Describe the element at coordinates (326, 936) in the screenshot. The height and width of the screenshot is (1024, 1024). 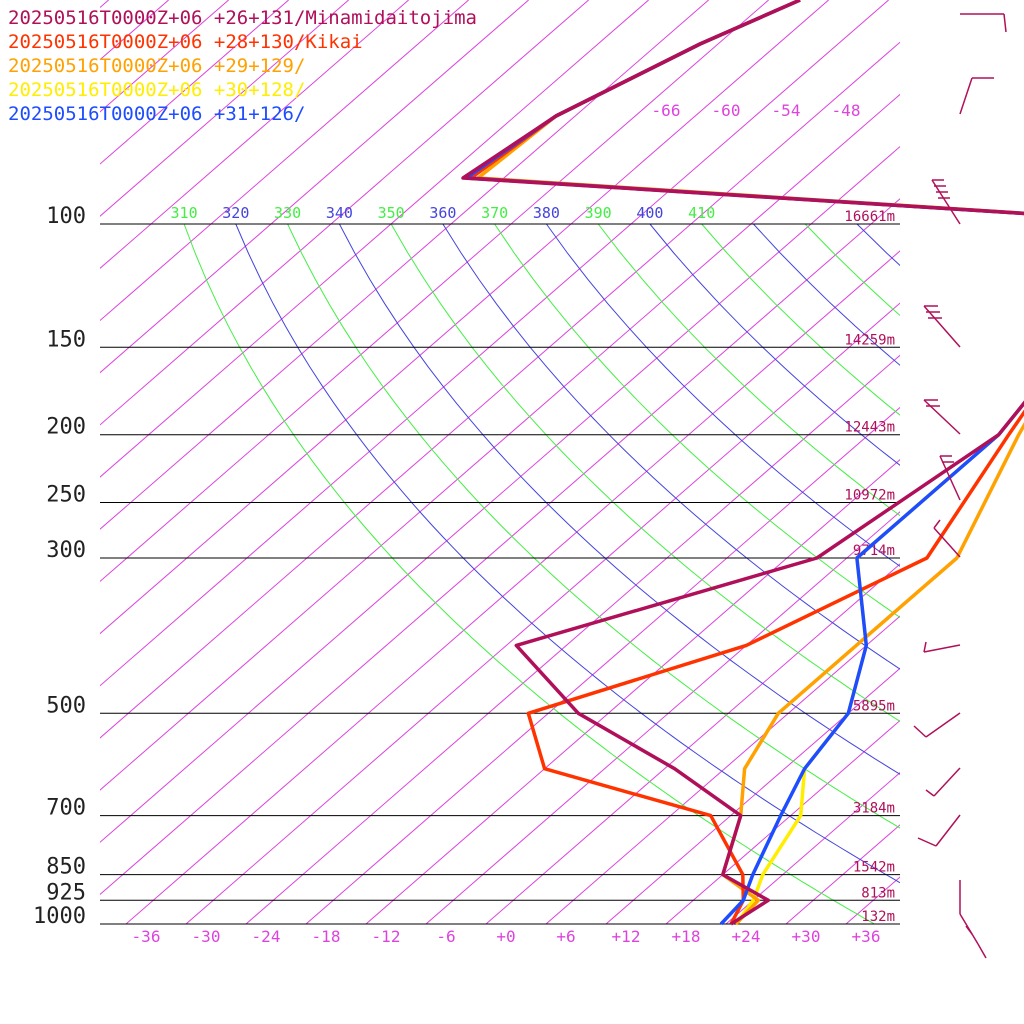
I see `x-tick-label: -18` at that location.